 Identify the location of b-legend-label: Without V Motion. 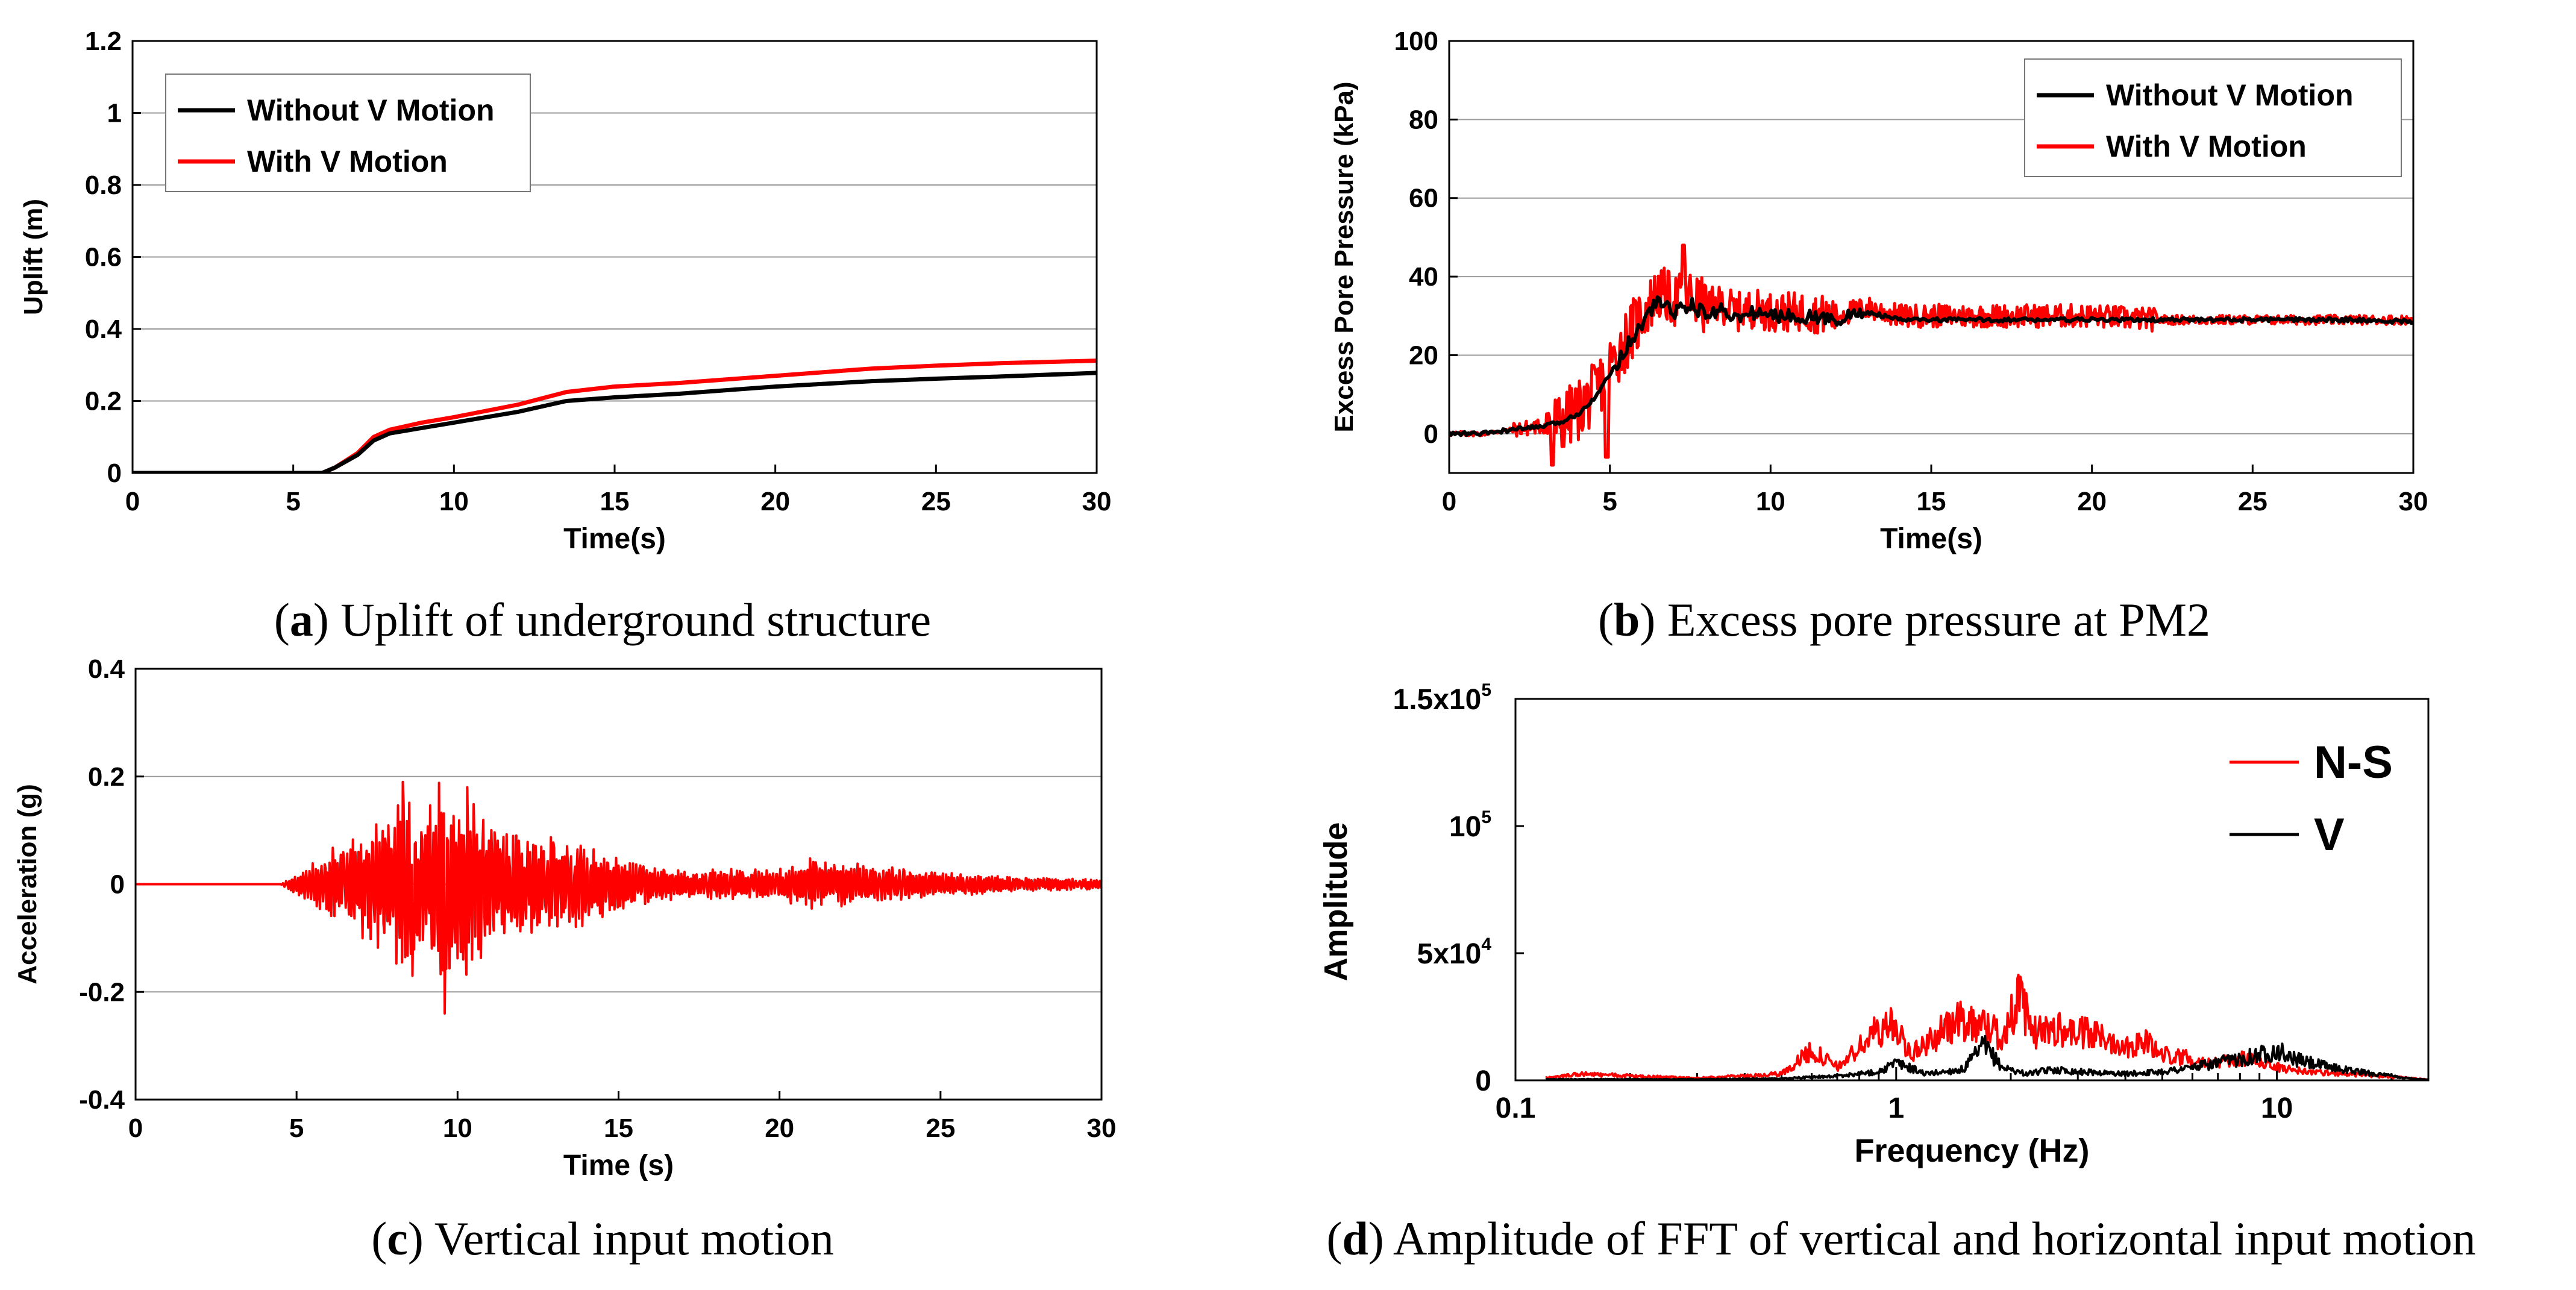
(2230, 95).